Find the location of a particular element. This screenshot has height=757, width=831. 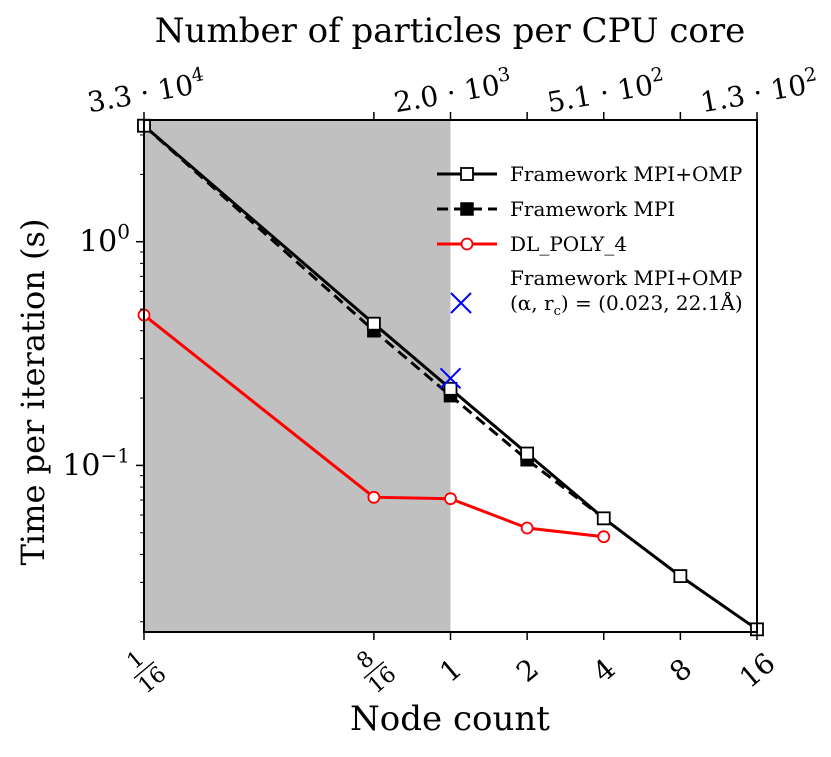

legend-label-params: (α, rc) = (0.023, 22.1Å) is located at coordinates (626, 304).